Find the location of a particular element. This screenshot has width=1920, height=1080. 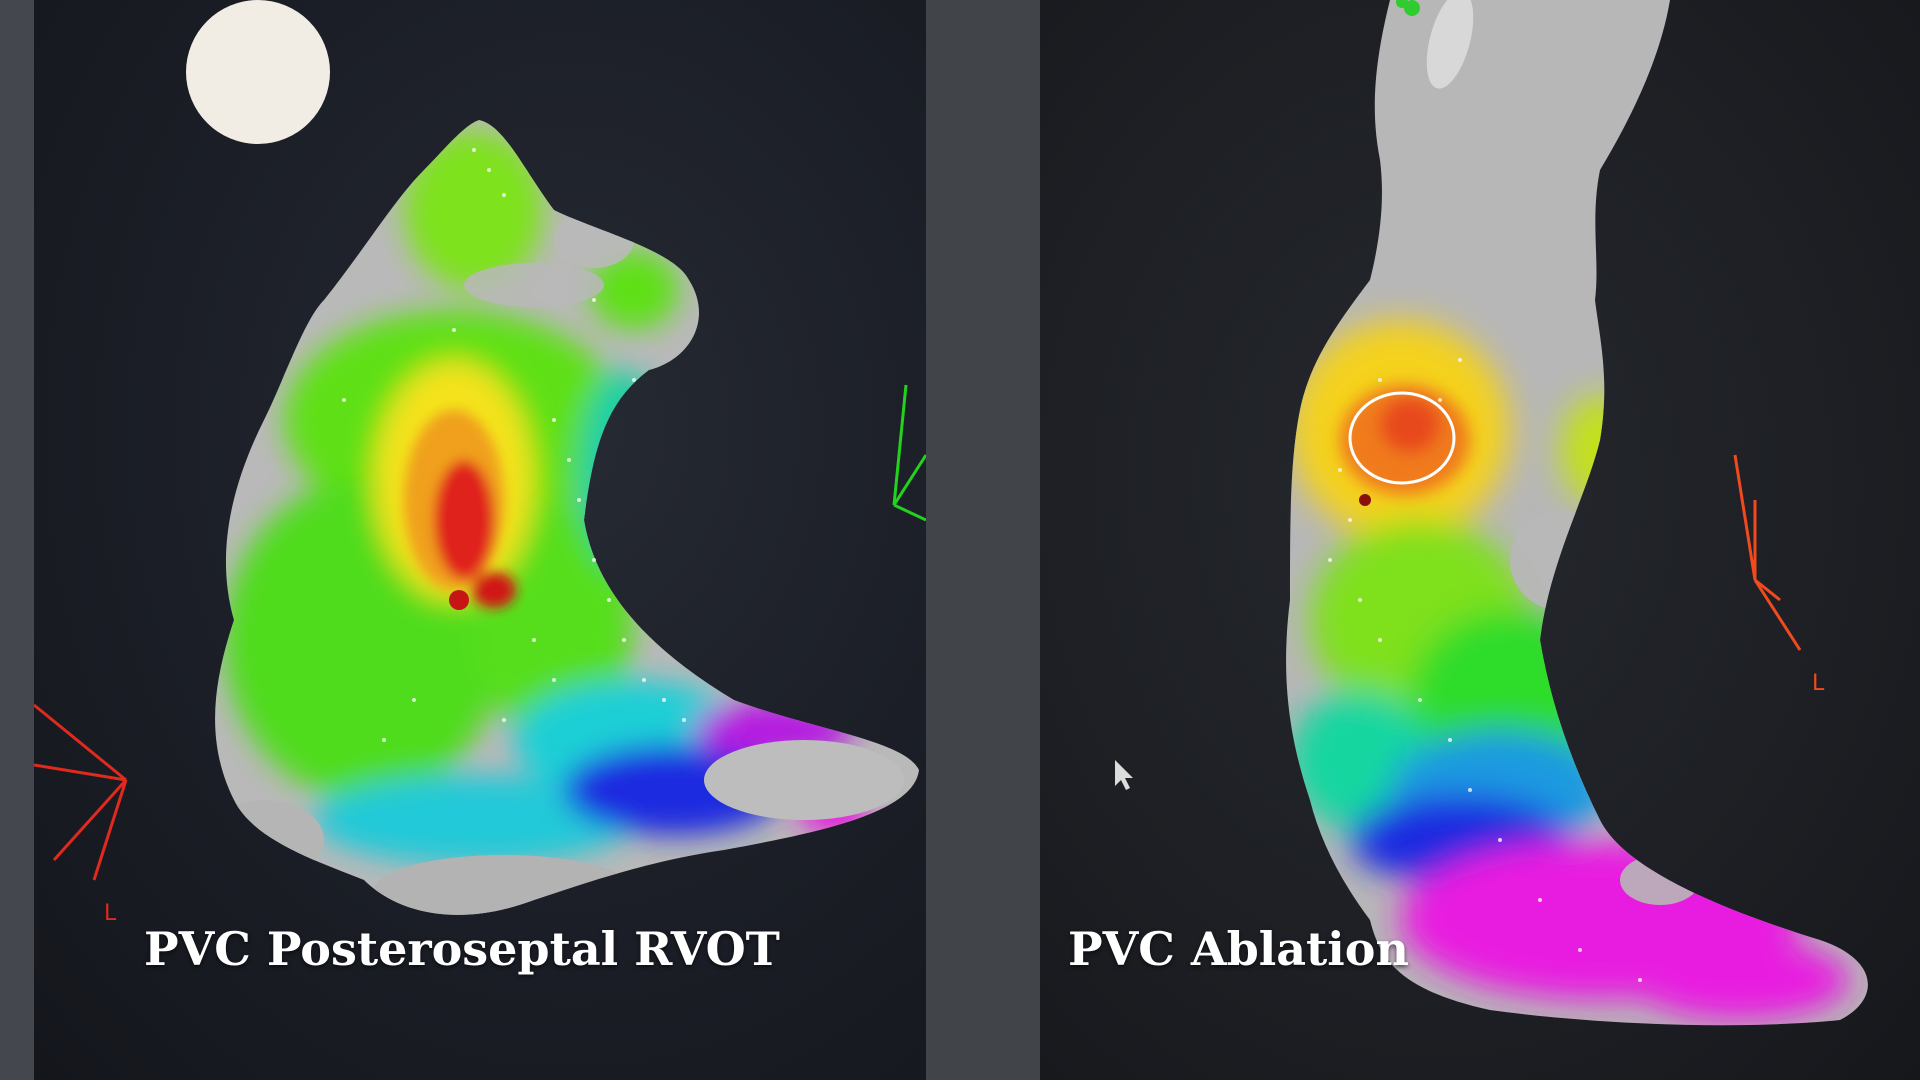

catheter-icon is located at coordinates (1450, 44).